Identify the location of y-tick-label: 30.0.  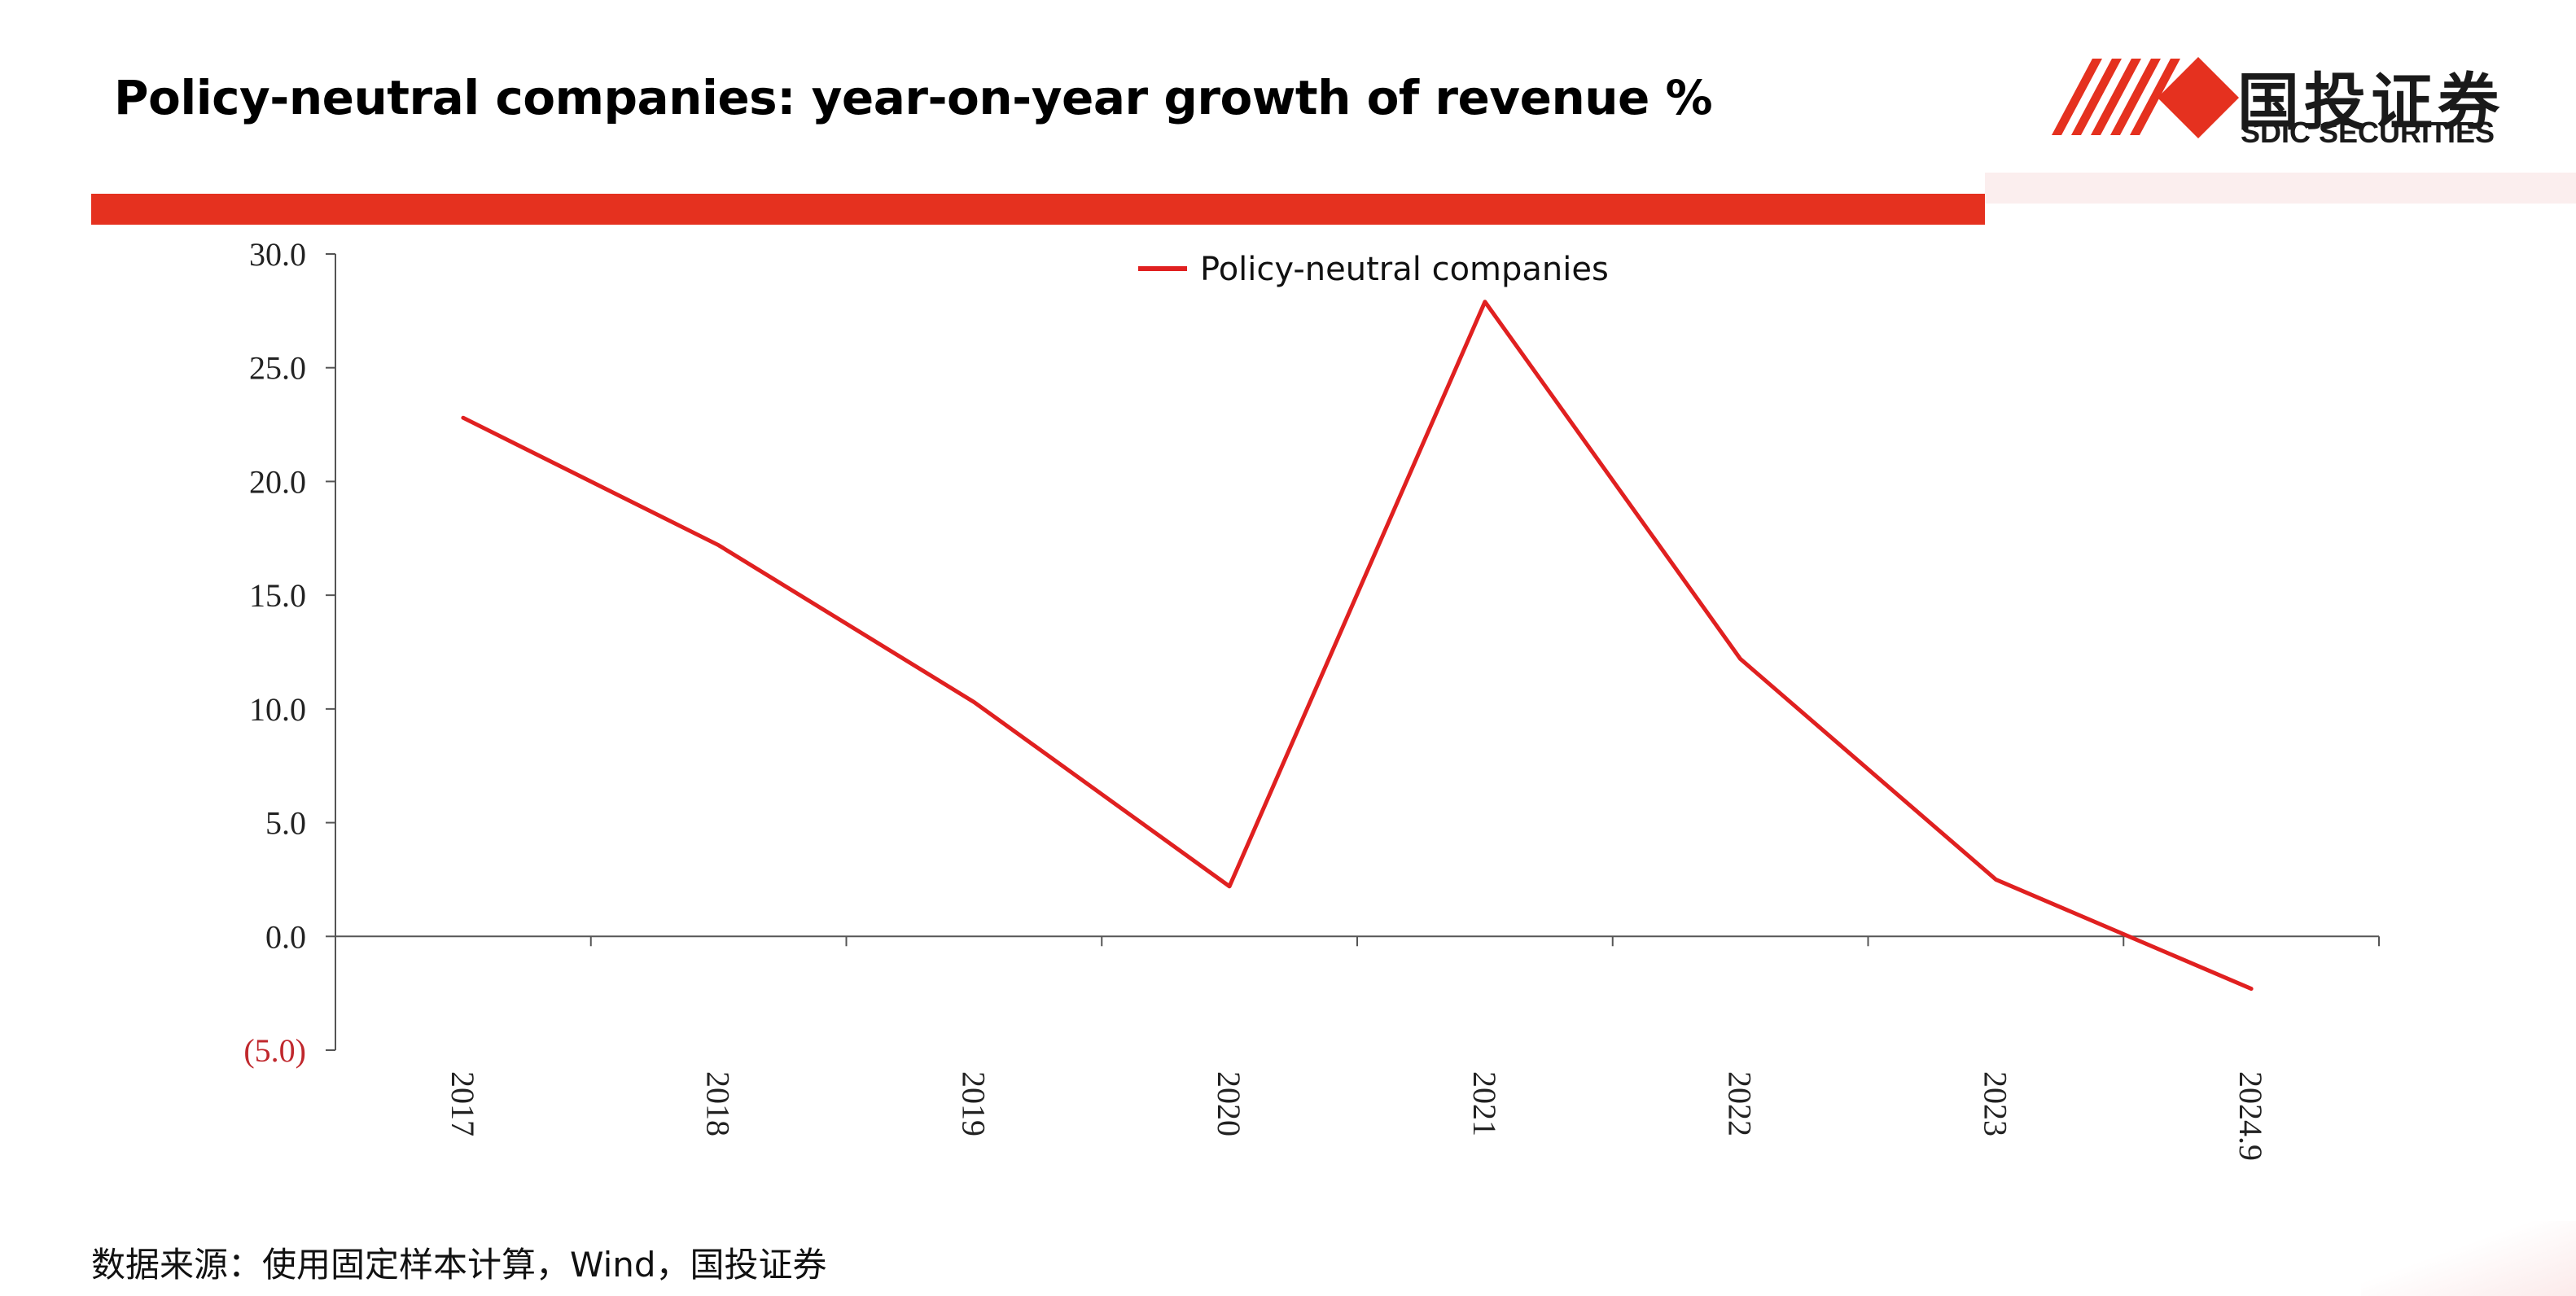
(277, 254).